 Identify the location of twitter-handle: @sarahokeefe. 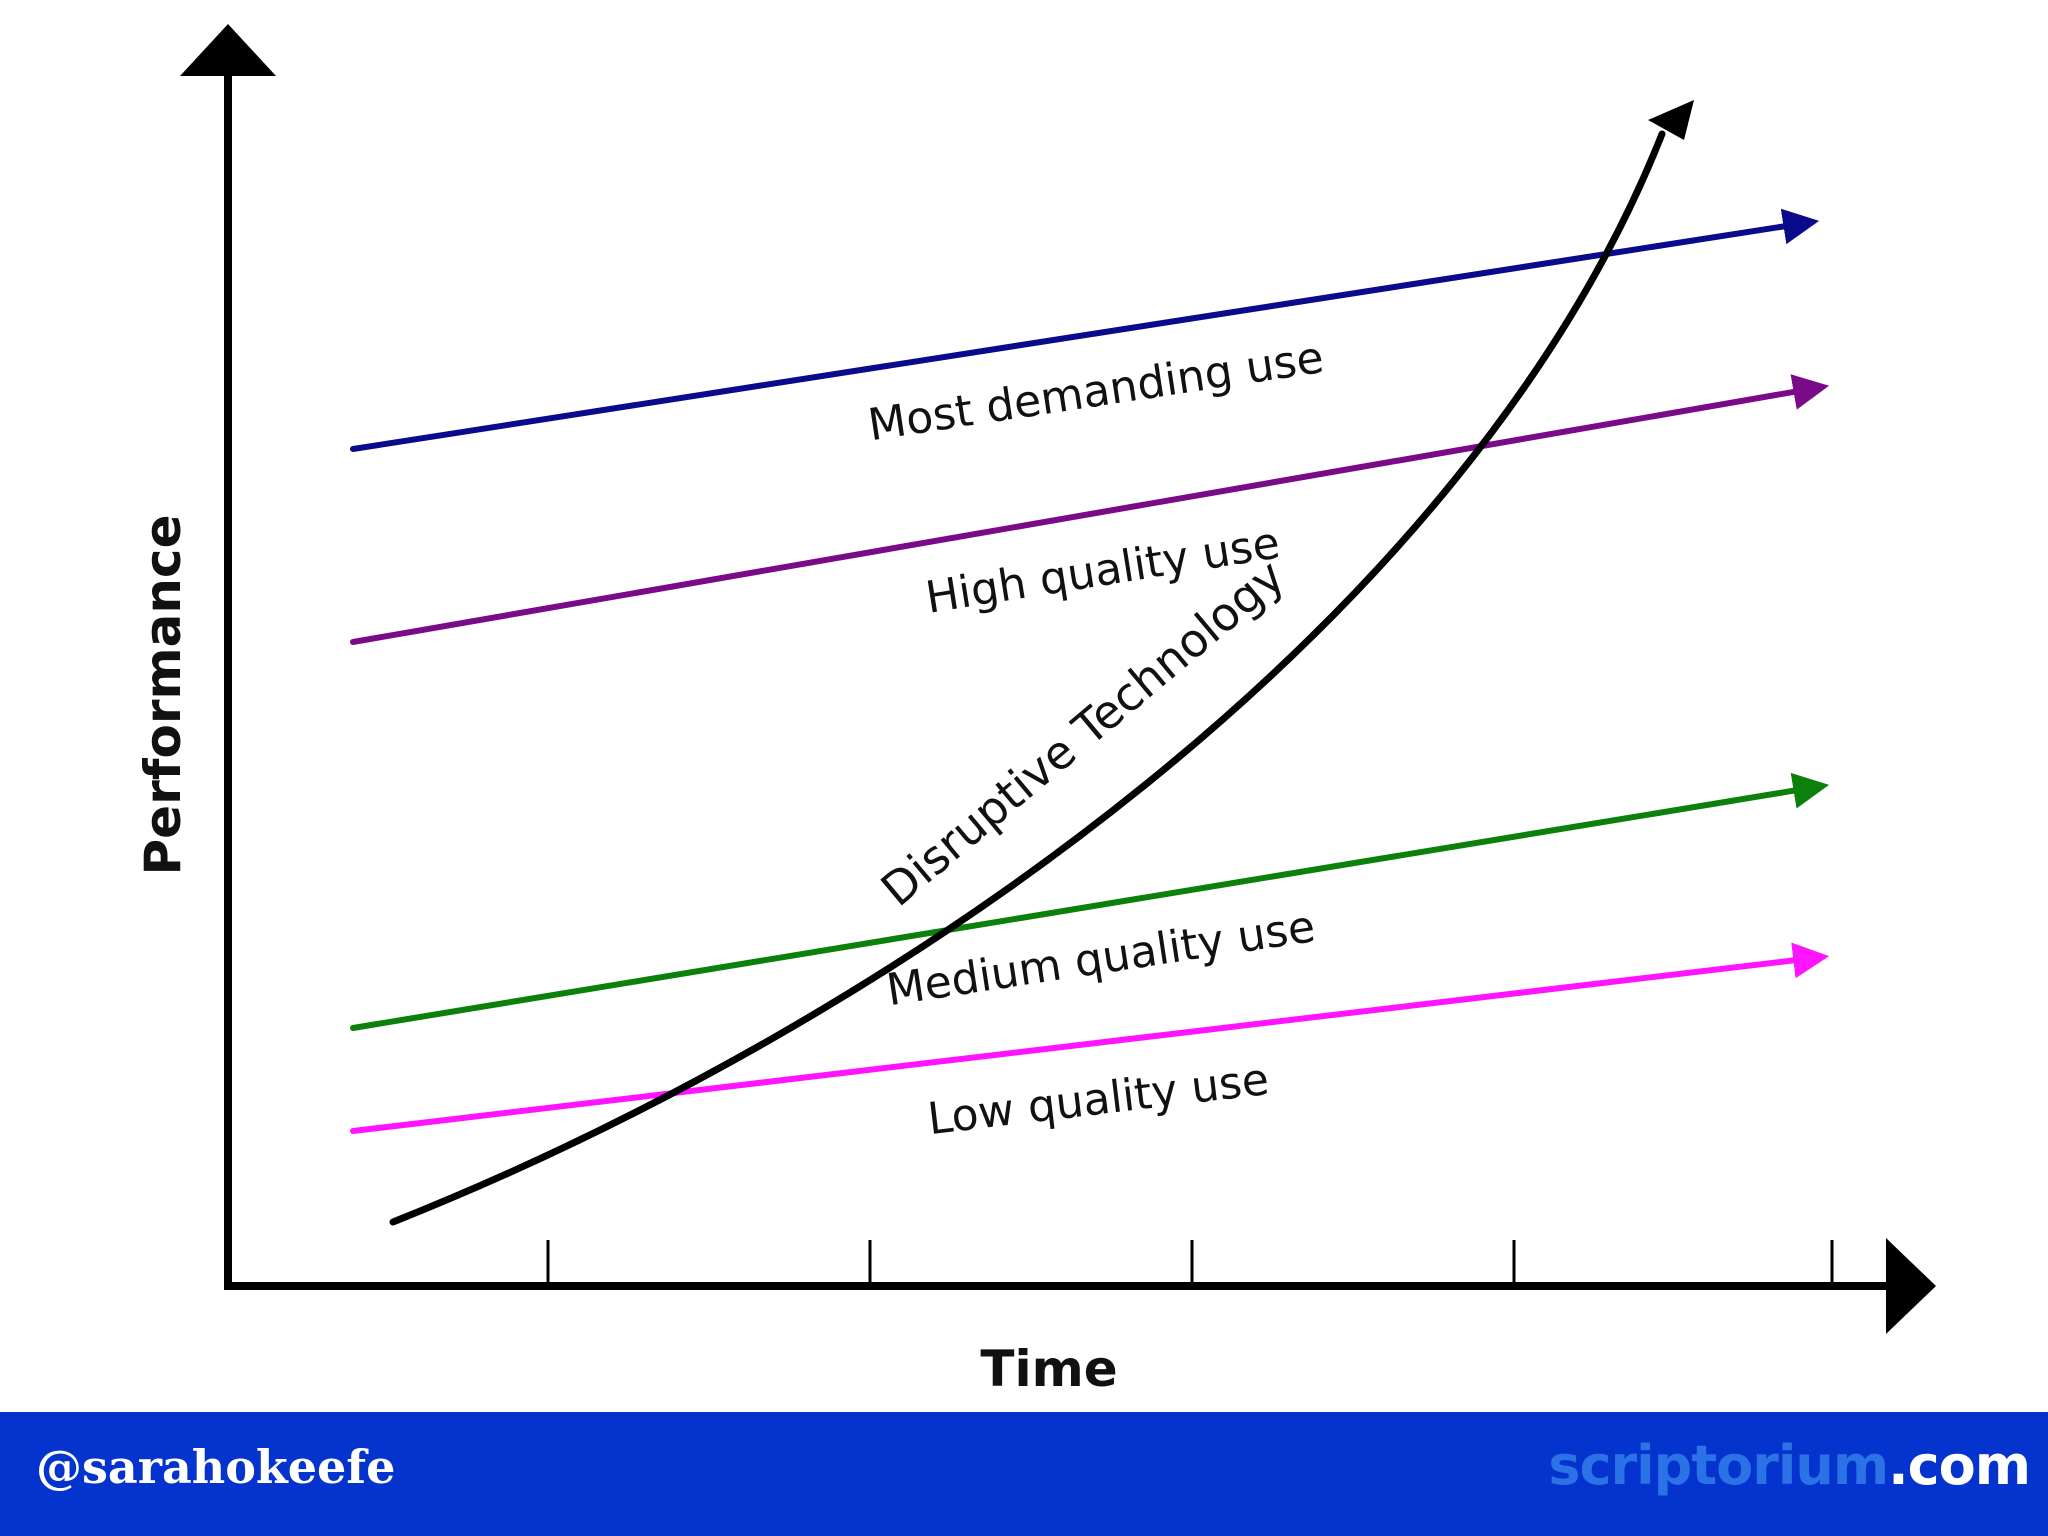
(216, 1467).